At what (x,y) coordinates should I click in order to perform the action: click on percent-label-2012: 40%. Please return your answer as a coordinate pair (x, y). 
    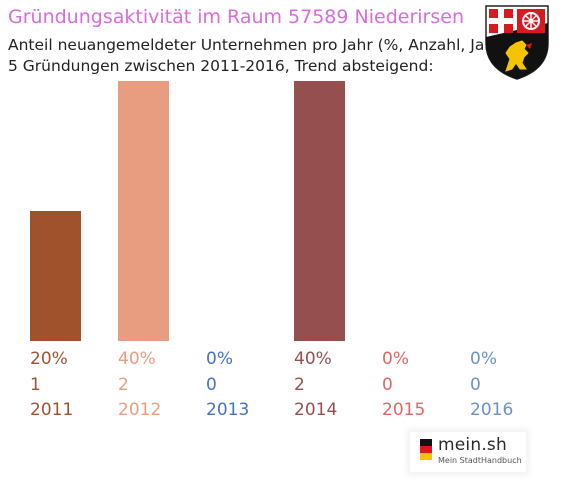
    Looking at the image, I should click on (137, 359).